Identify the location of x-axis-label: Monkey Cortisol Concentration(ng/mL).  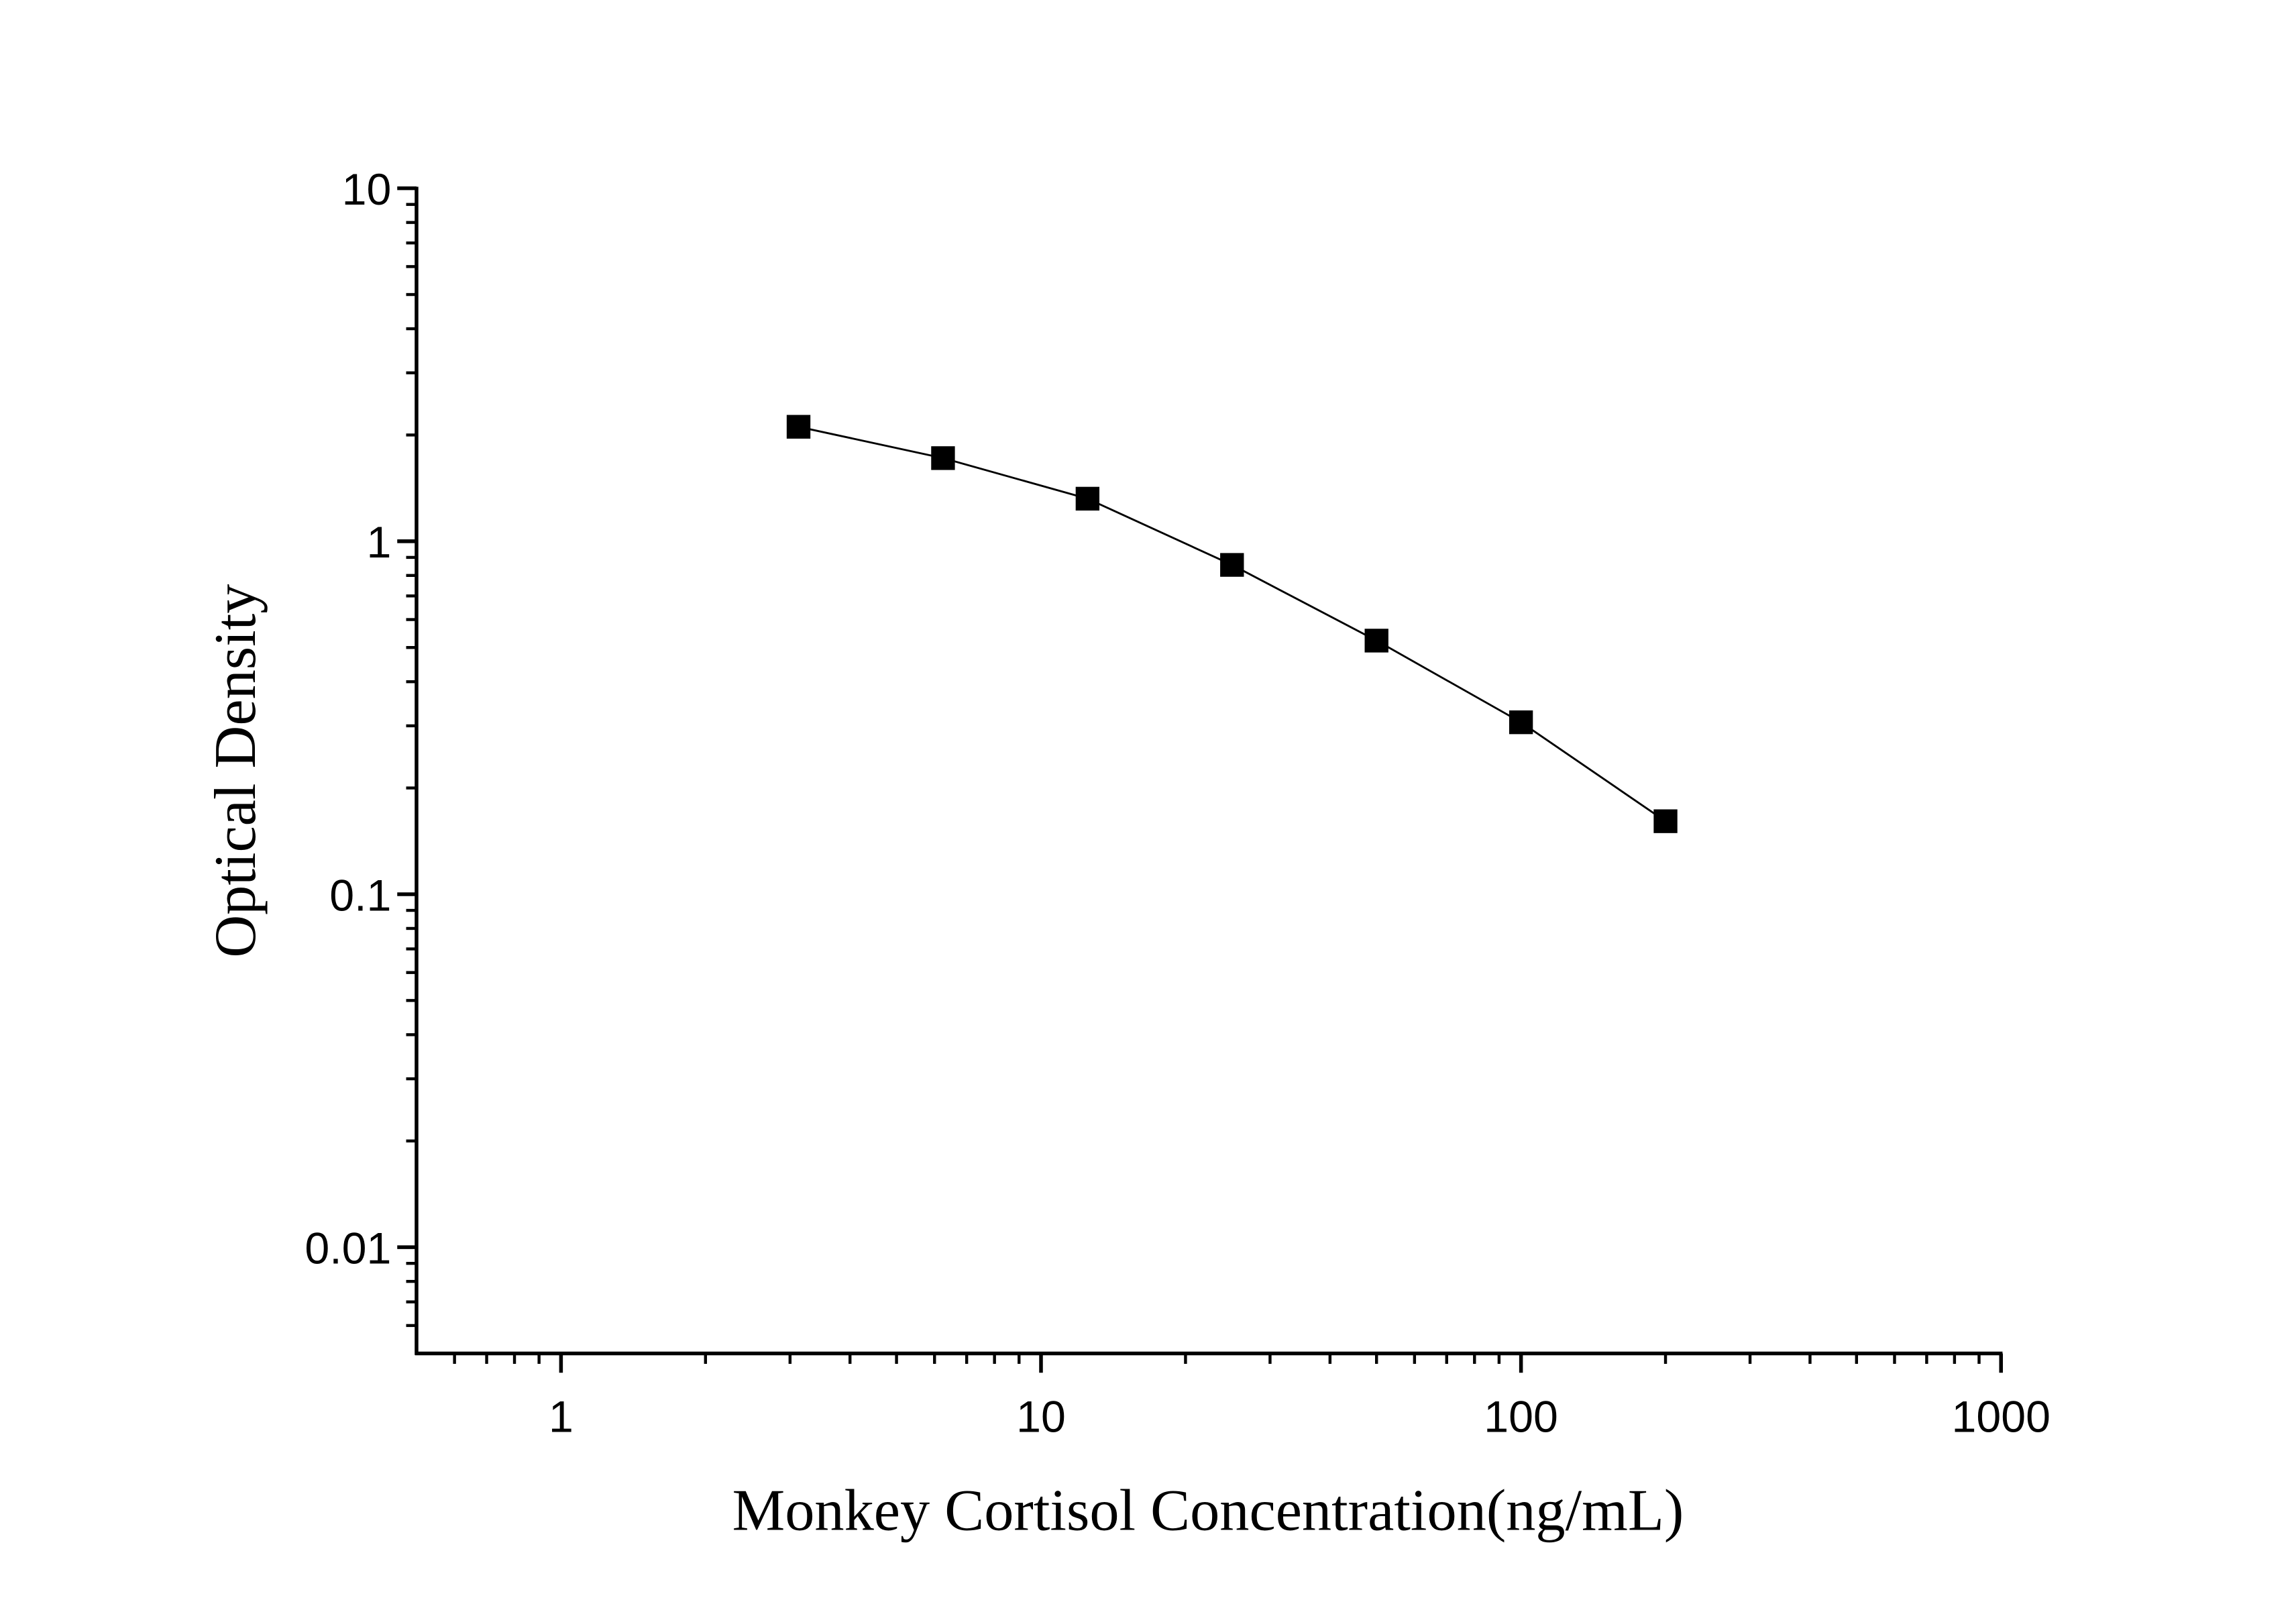
(1208, 1511).